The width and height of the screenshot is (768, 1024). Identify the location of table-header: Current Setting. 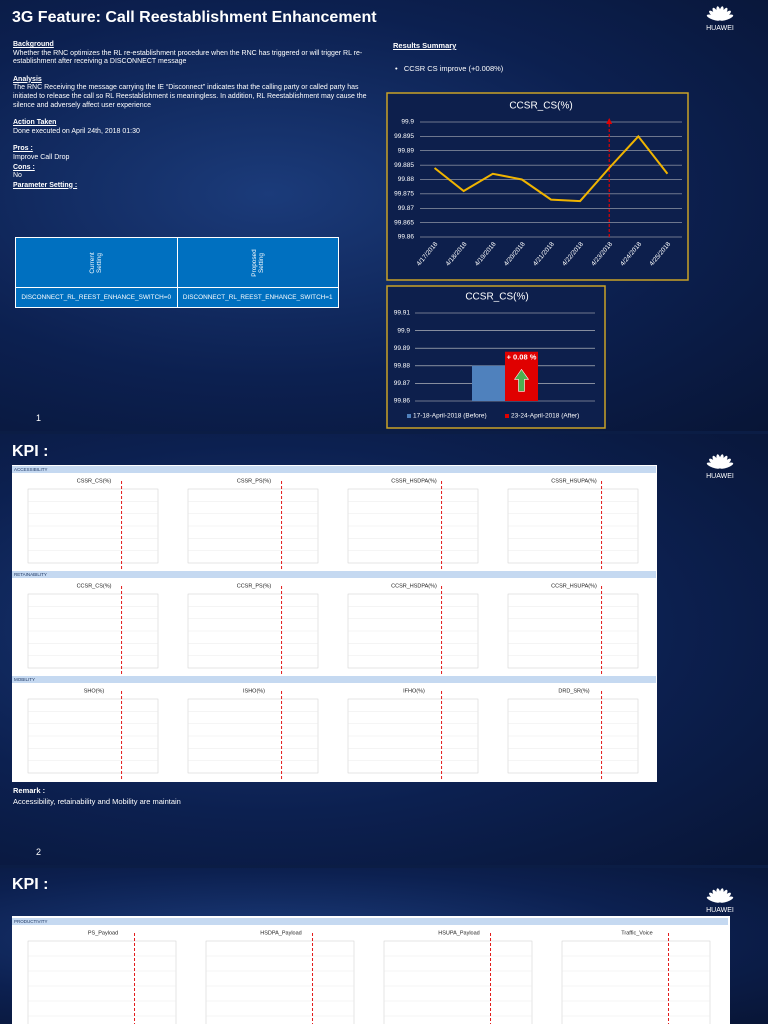
(96, 262).